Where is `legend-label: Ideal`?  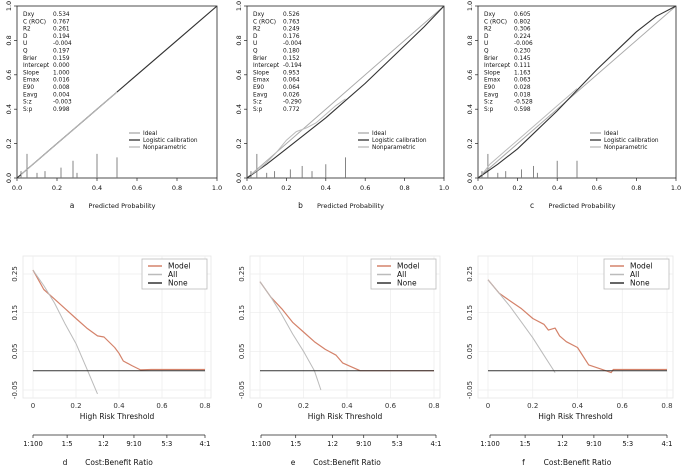
legend-label: Ideal is located at coordinates (150, 134).